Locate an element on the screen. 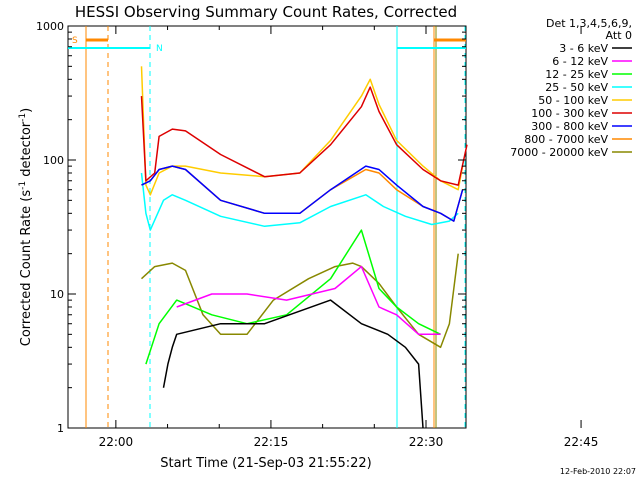  x-axis-label: Start Time (21-Sep-03 21:55:22) is located at coordinates (265, 463).